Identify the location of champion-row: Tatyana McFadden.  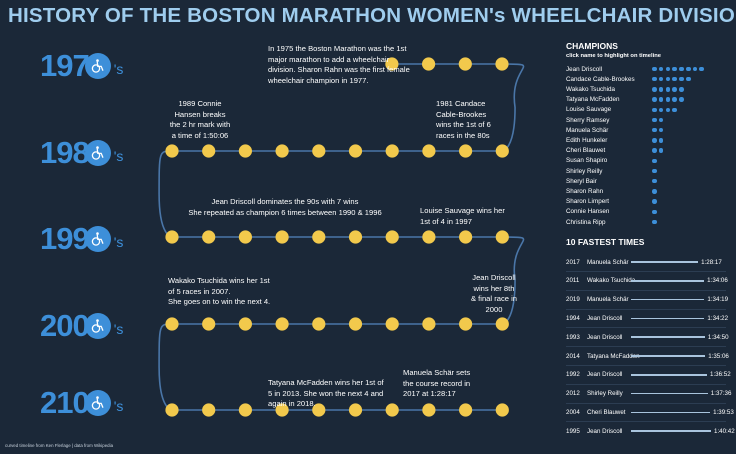
(626, 100).